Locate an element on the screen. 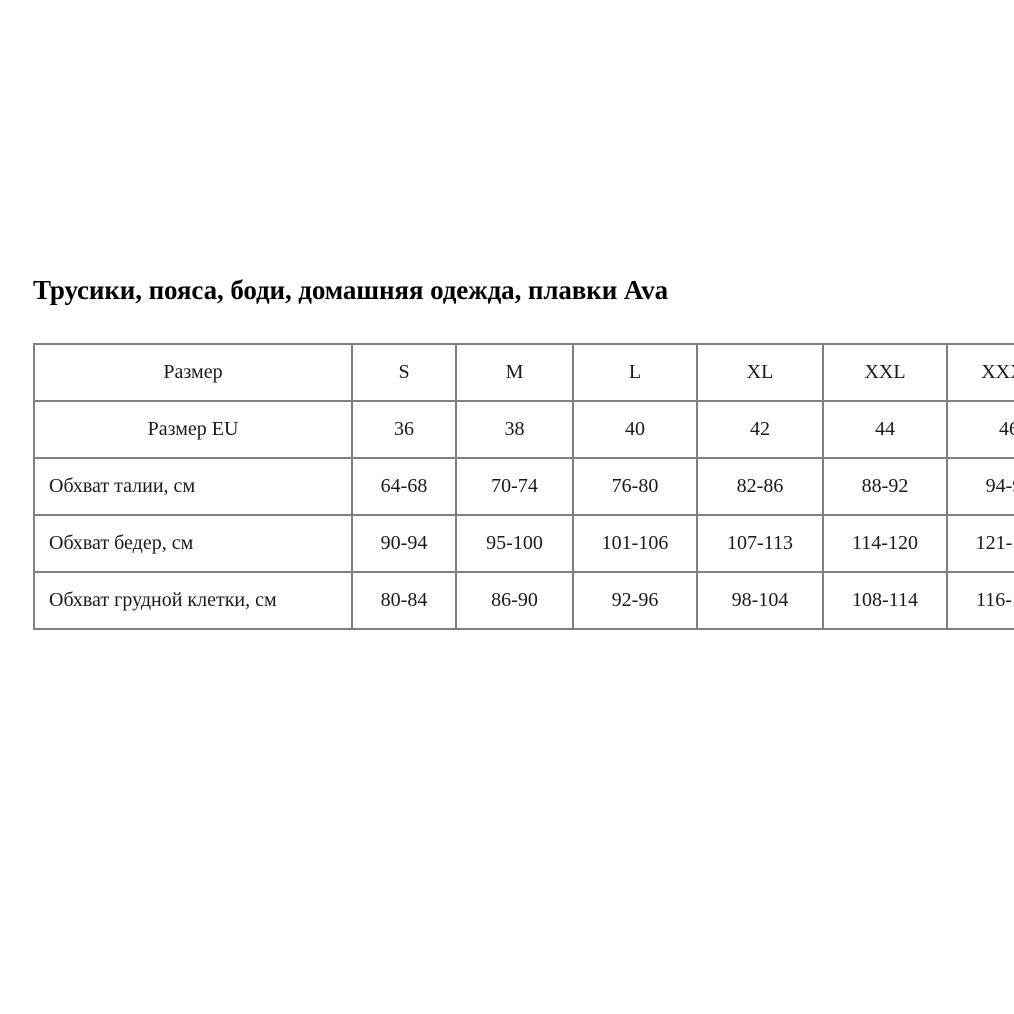  cell-chest-s: 80-84 is located at coordinates (404, 600).